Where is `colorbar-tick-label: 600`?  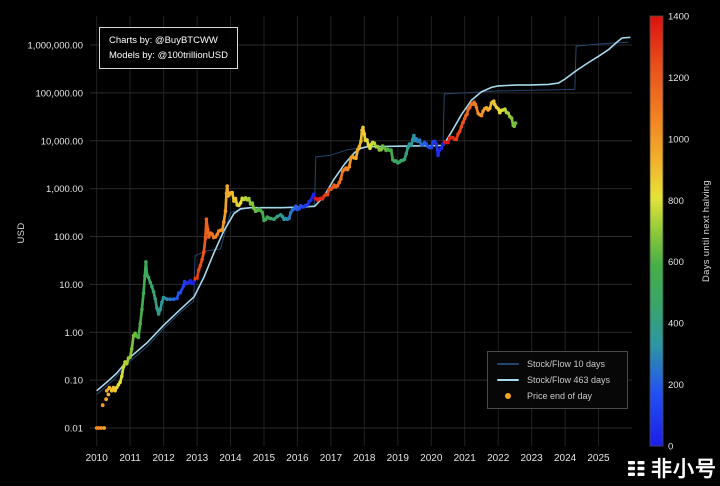
colorbar-tick-label: 600 is located at coordinates (676, 262).